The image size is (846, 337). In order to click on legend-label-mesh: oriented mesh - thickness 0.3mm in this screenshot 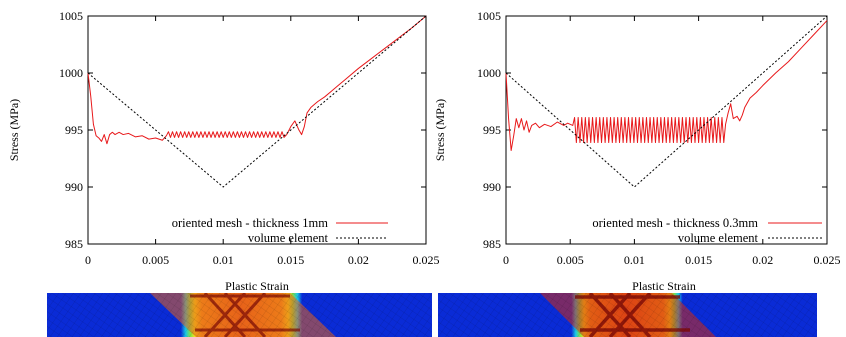, I will do `click(675, 223)`.